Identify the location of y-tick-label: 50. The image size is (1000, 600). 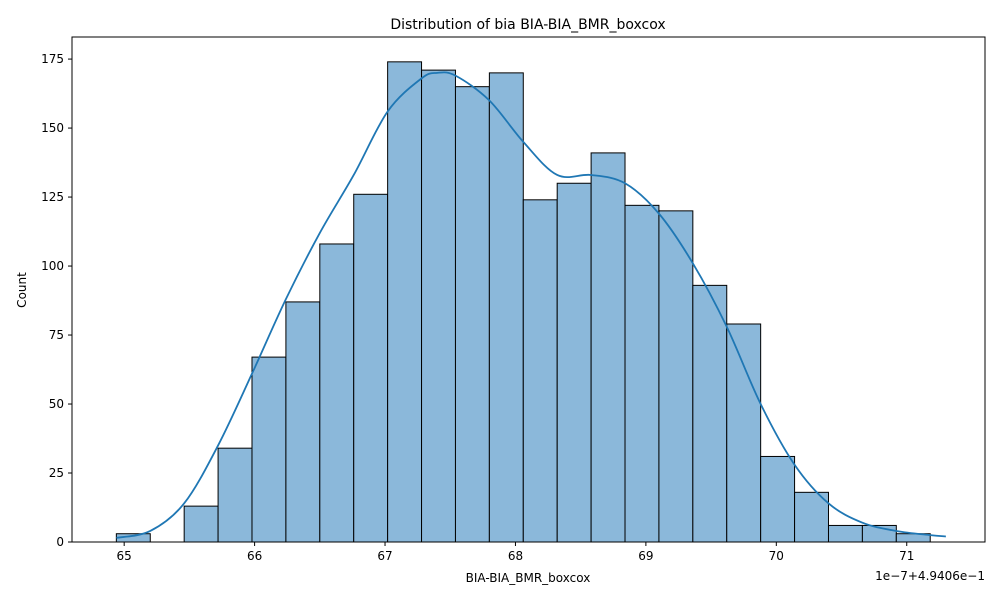
(56, 404).